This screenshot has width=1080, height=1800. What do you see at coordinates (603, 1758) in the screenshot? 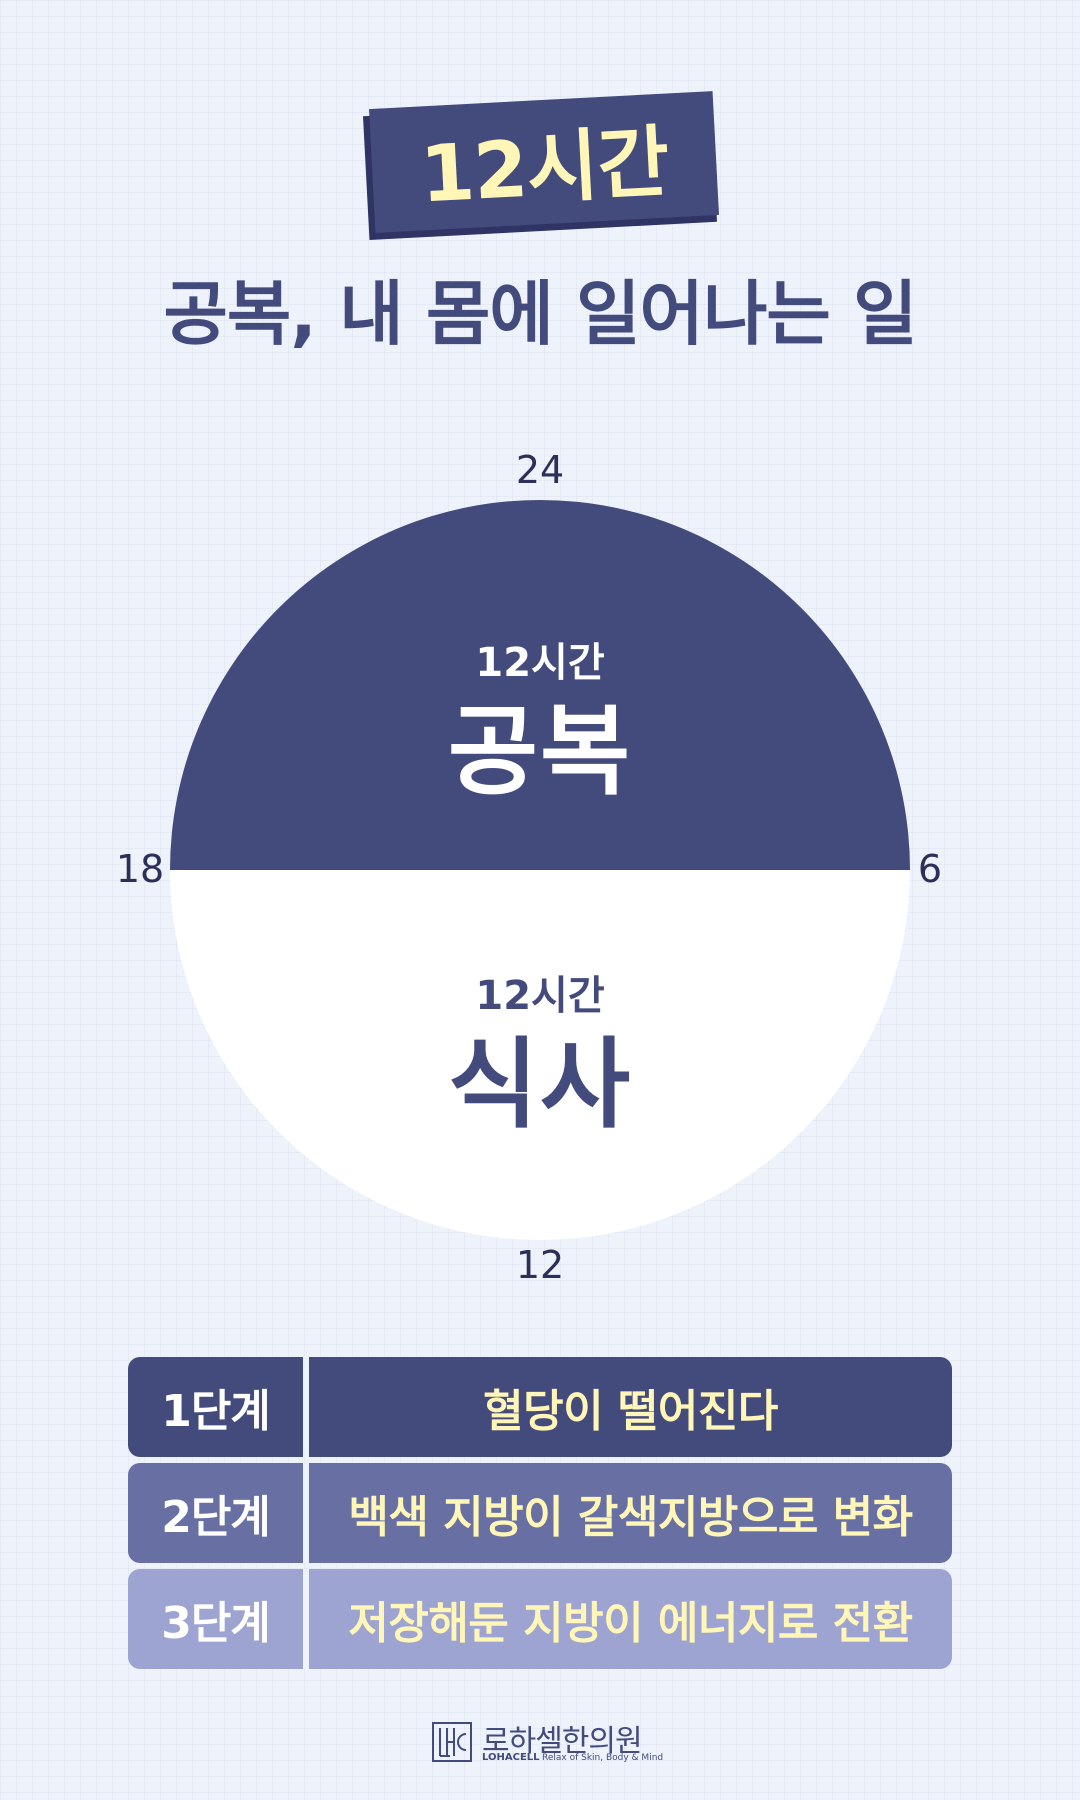
I see `brand-tagline: Relax of Skin, Body & Mind` at bounding box center [603, 1758].